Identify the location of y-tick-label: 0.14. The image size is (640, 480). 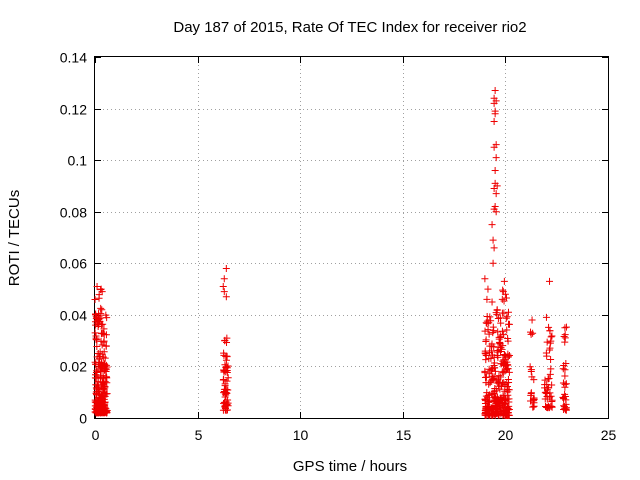
(73, 58).